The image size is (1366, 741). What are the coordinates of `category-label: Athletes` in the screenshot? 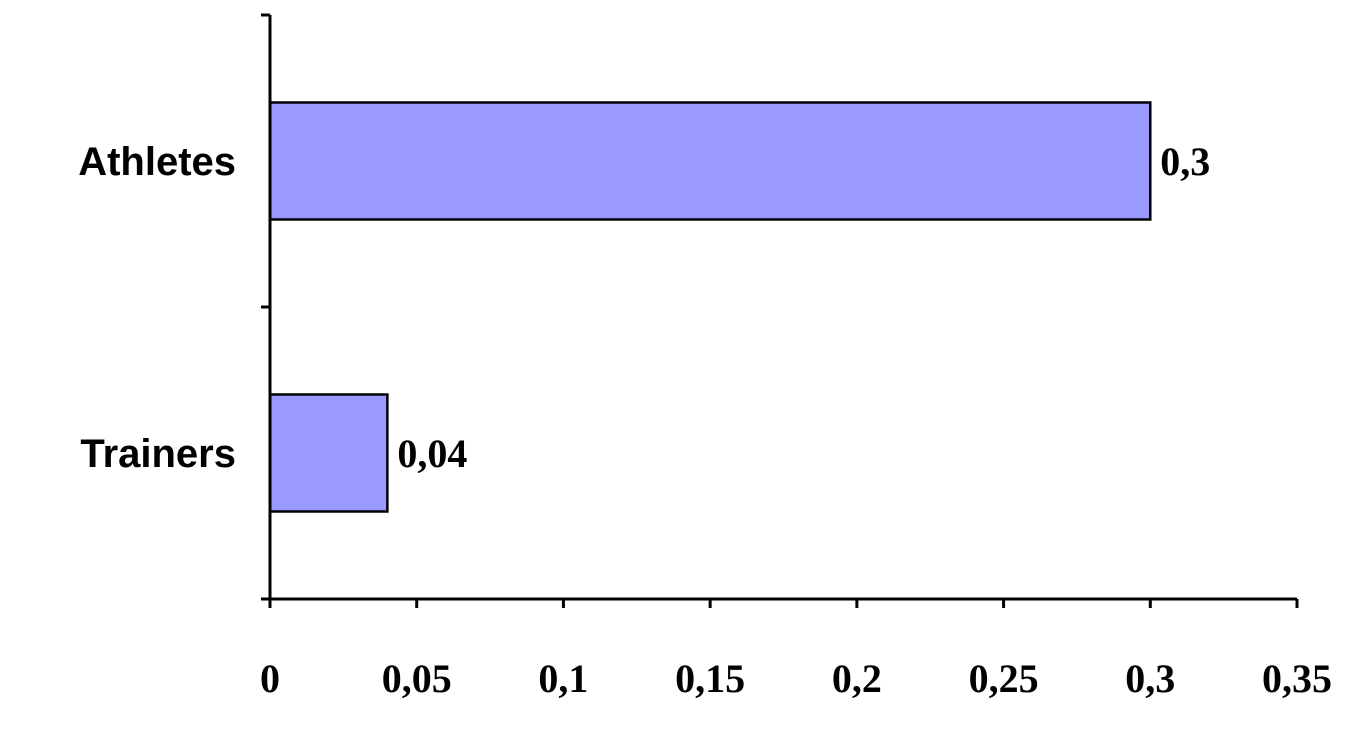 It's located at (157, 162).